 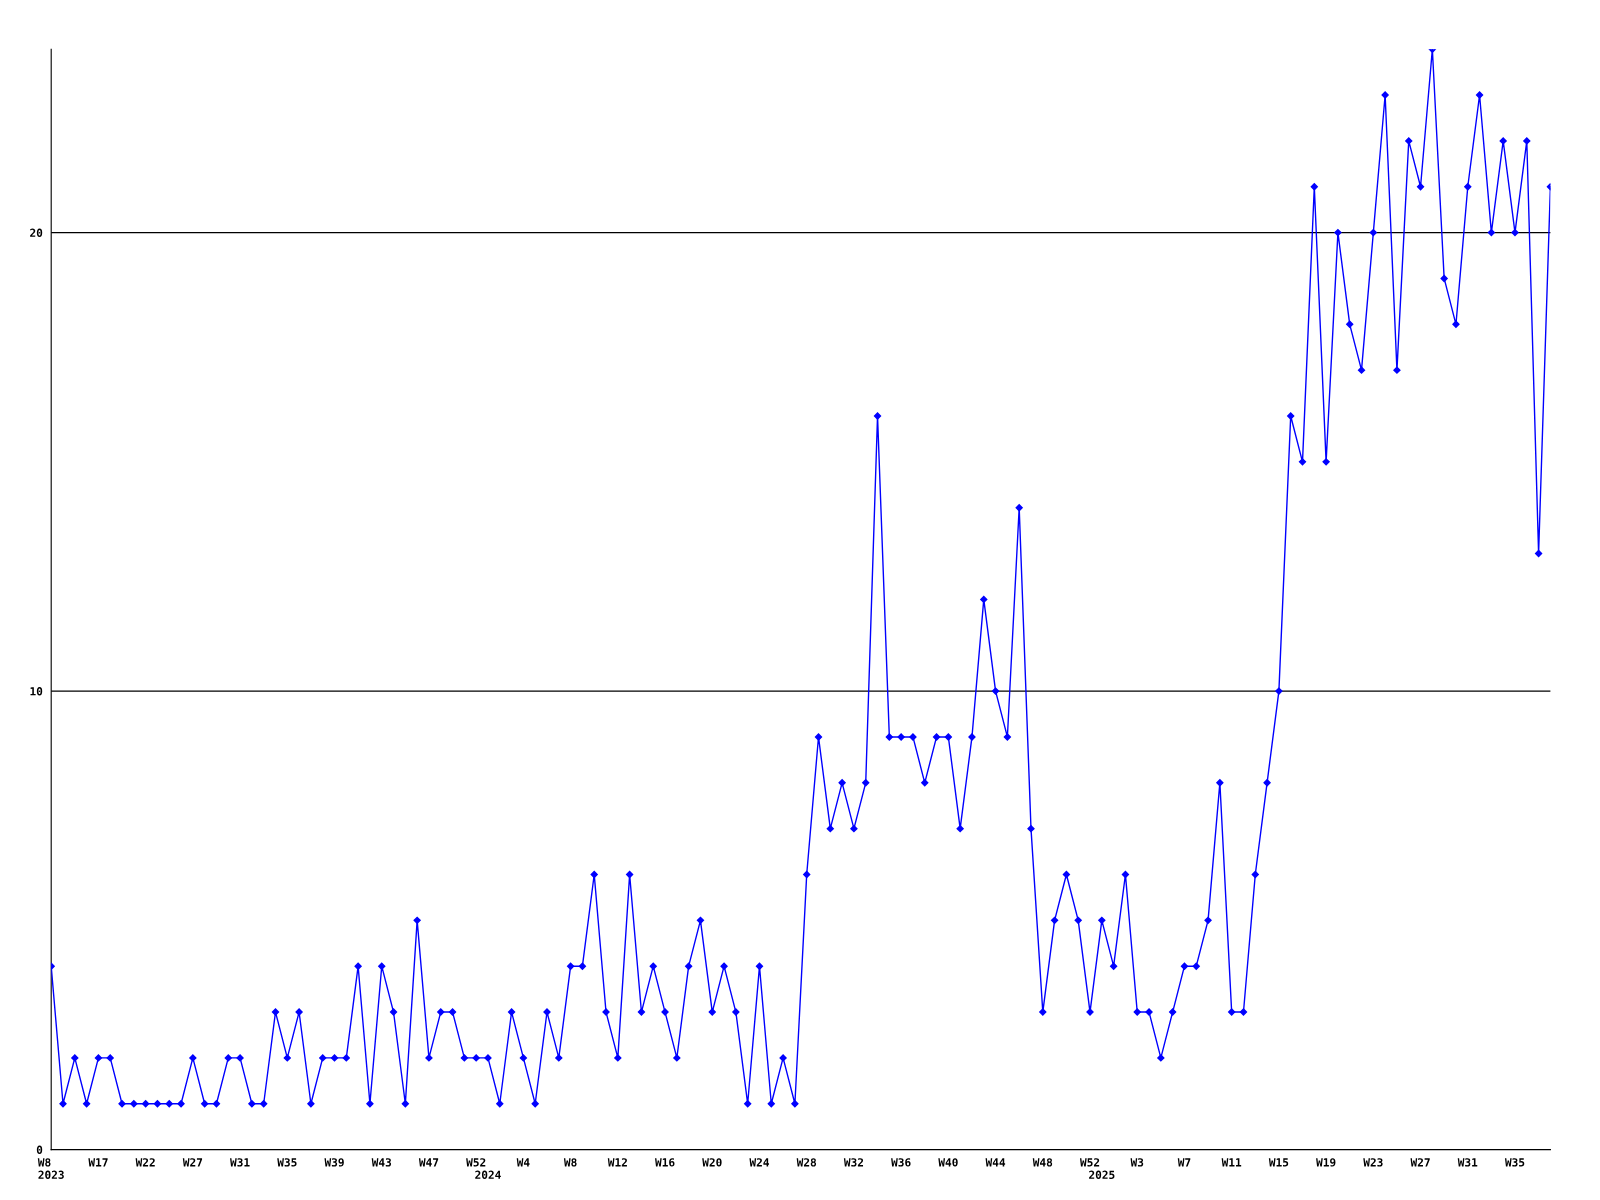 I want to click on x-tick-label: W12, so click(x=617, y=1162).